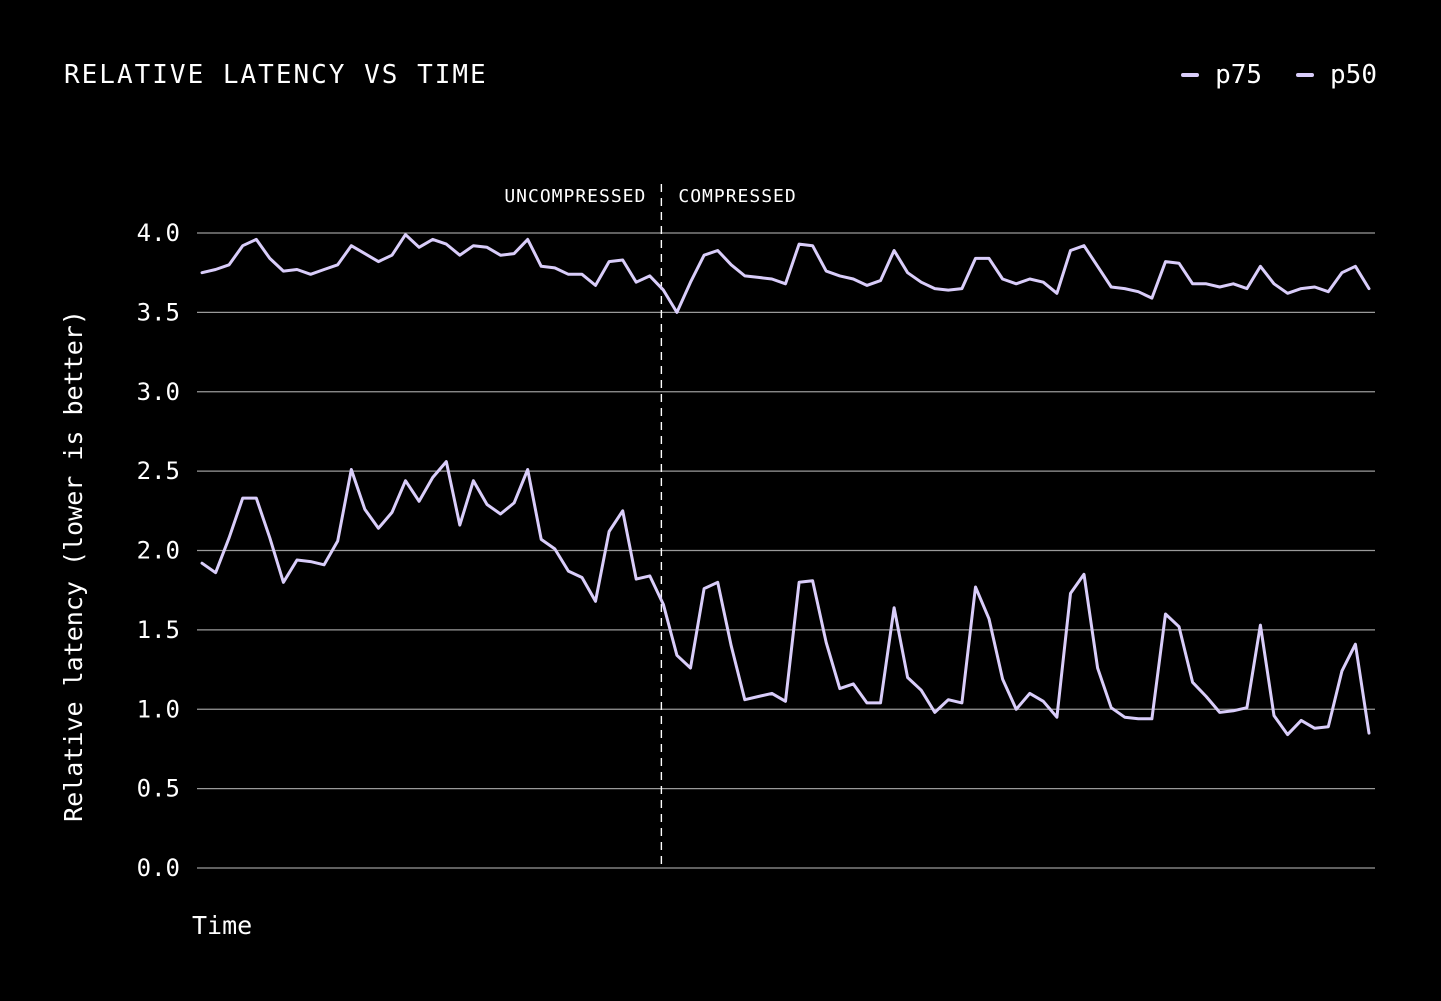 This screenshot has height=1001, width=1441. What do you see at coordinates (1279, 75) in the screenshot?
I see `legend: p75 p50` at bounding box center [1279, 75].